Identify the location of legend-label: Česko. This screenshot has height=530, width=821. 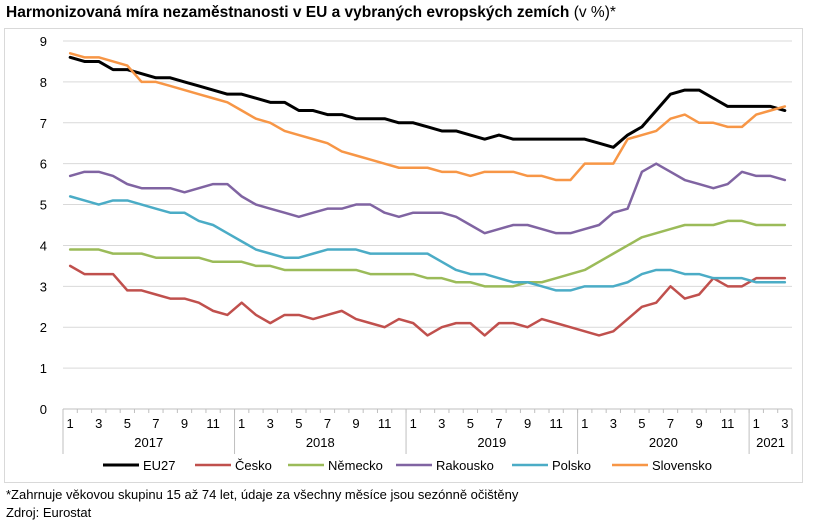
(253, 465).